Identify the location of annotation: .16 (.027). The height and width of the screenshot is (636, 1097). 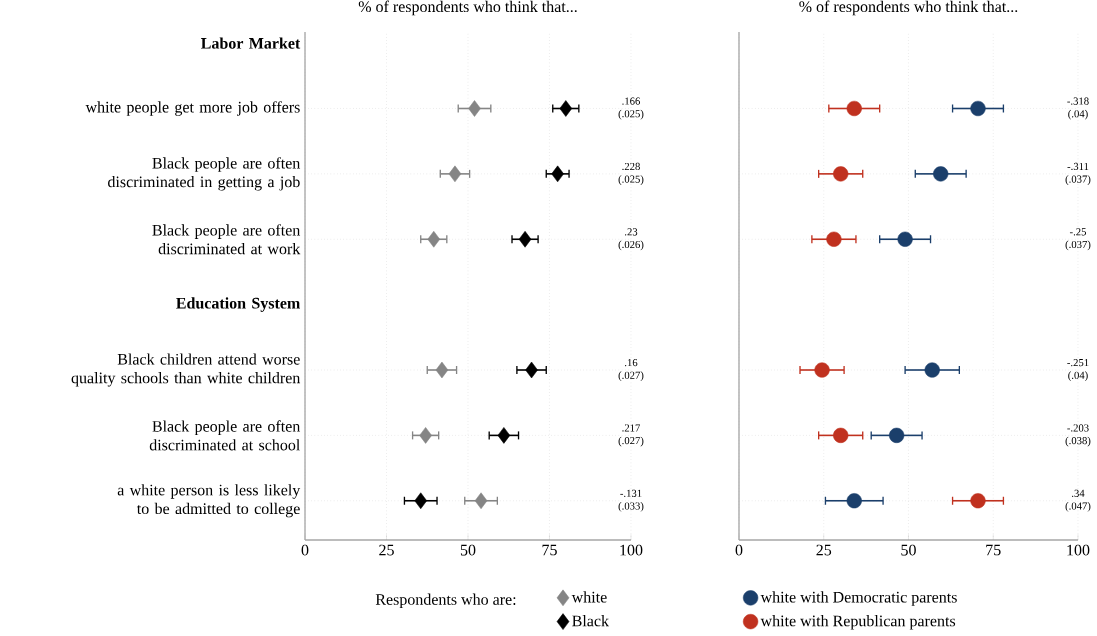
(631, 370).